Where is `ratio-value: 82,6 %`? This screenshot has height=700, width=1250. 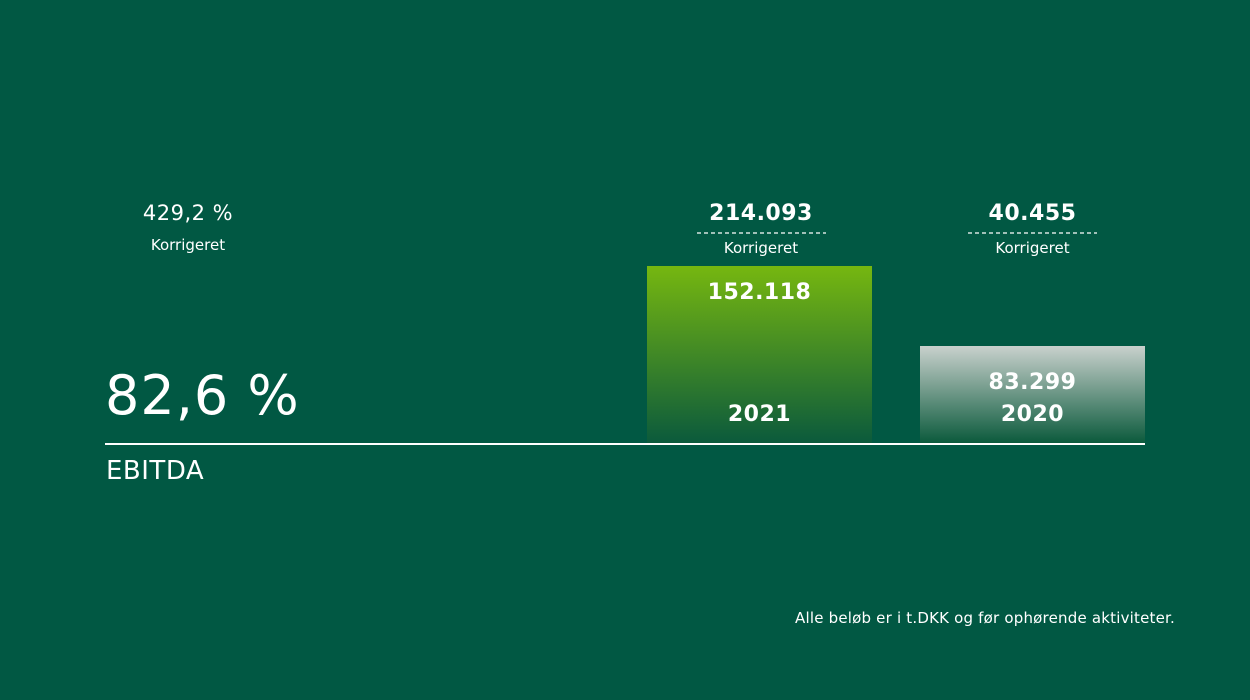 ratio-value: 82,6 % is located at coordinates (202, 395).